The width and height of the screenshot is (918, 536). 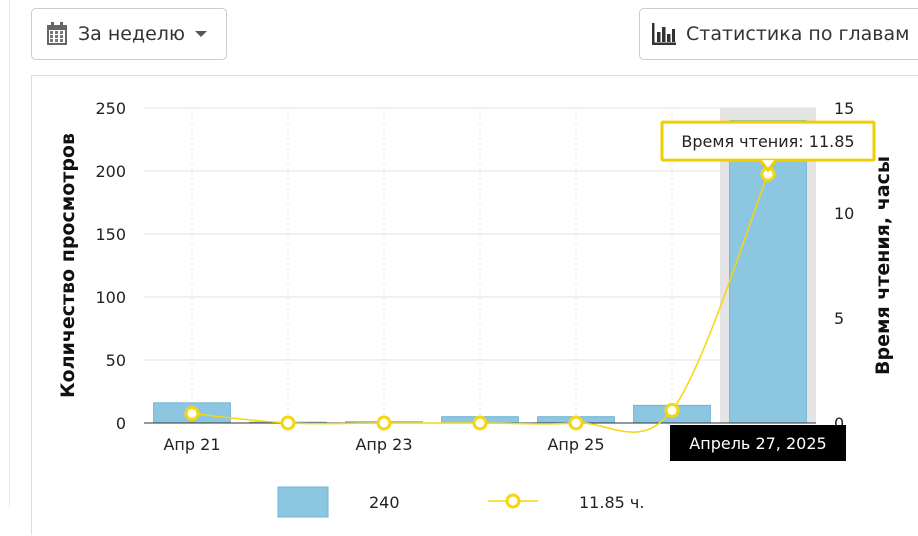 What do you see at coordinates (611, 502) in the screenshot?
I see `legend-line-value: 11.85 ч.` at bounding box center [611, 502].